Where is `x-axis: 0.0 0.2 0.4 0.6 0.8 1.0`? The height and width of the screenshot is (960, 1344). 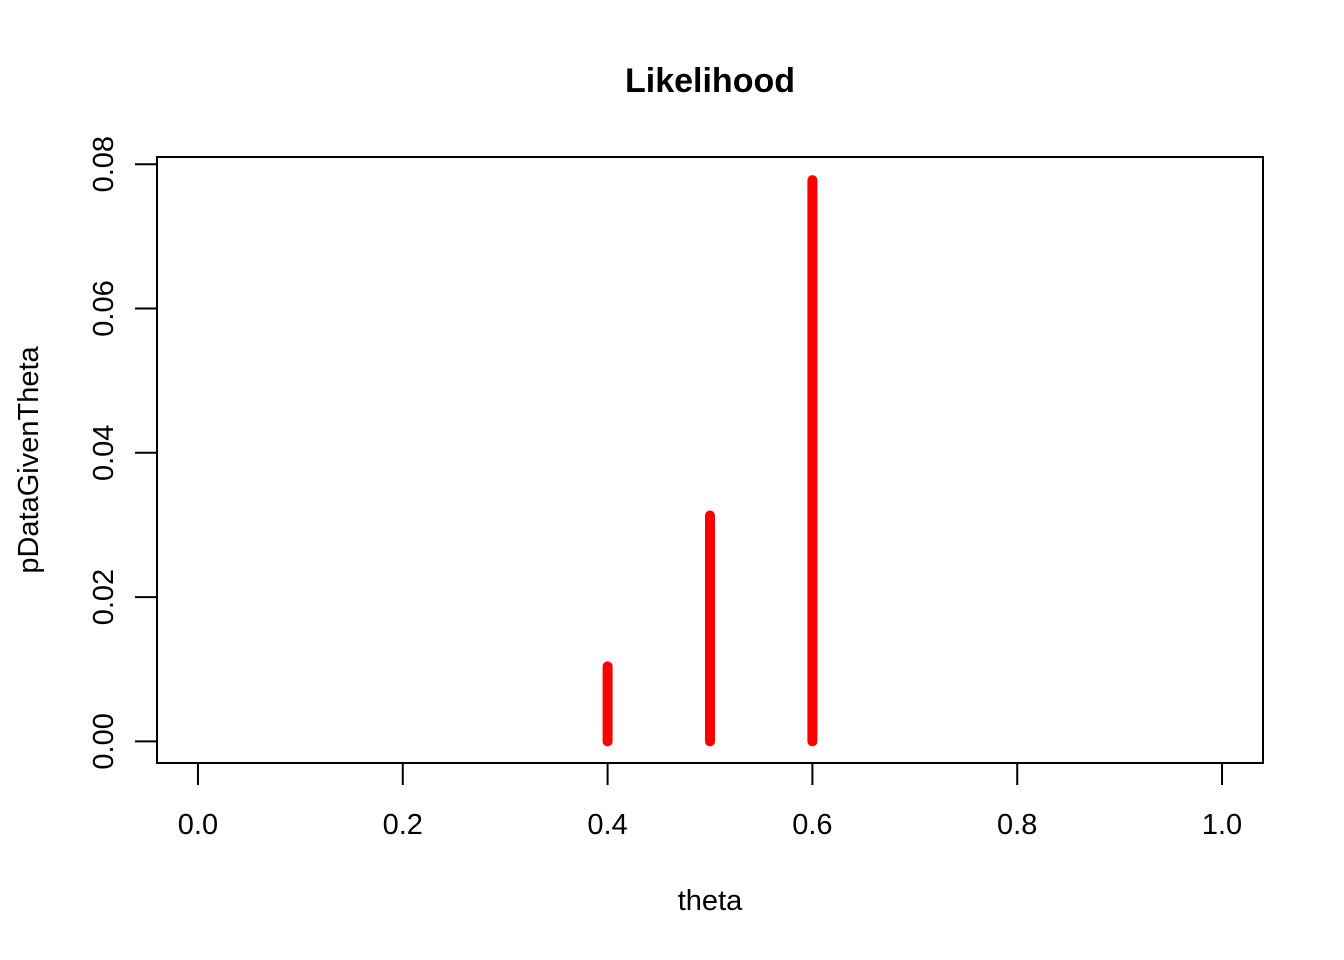 x-axis: 0.0 0.2 0.4 0.6 0.8 1.0 is located at coordinates (710, 801).